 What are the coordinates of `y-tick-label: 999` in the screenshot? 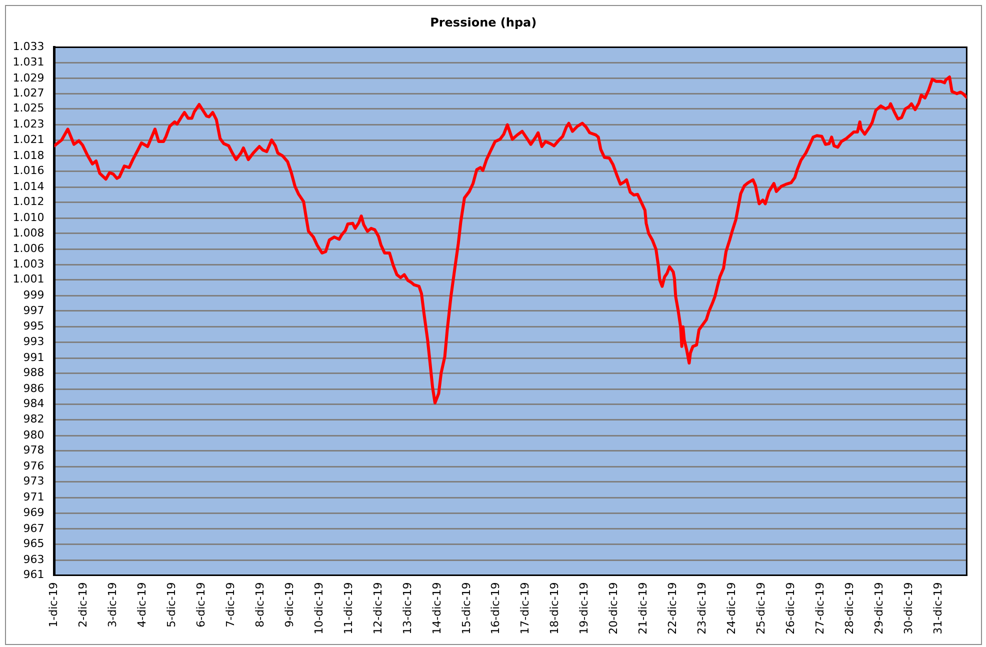 It's located at (33, 295).